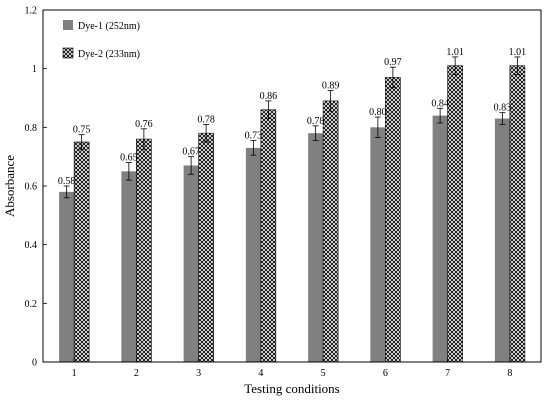 Image resolution: width=550 pixels, height=401 pixels. I want to click on data-label-series-1-cat-4: 0.73, so click(254, 136).